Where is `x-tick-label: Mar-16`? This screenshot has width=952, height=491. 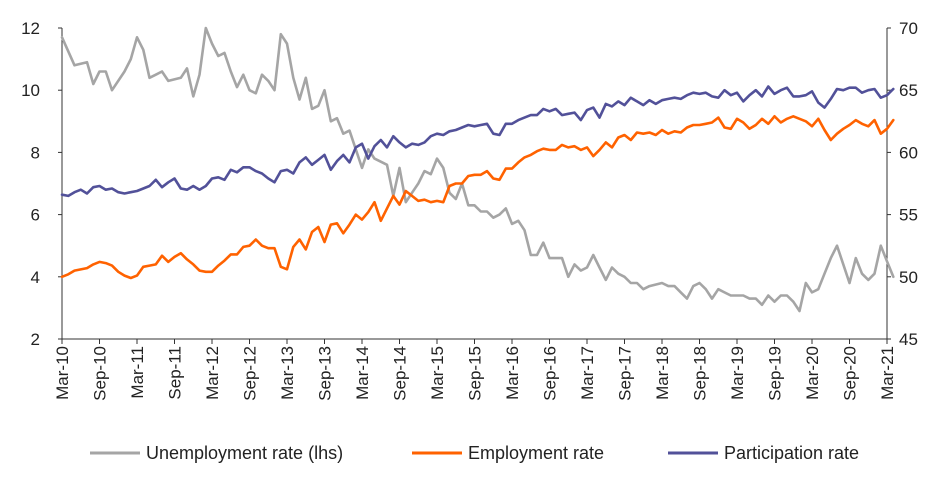
x-tick-label: Mar-16 is located at coordinates (512, 373).